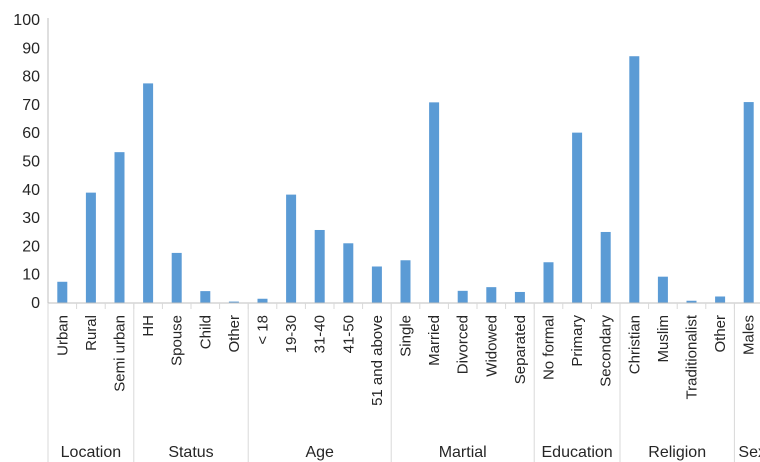 The height and width of the screenshot is (462, 760). What do you see at coordinates (606, 351) in the screenshot?
I see `category-label: Secondary` at bounding box center [606, 351].